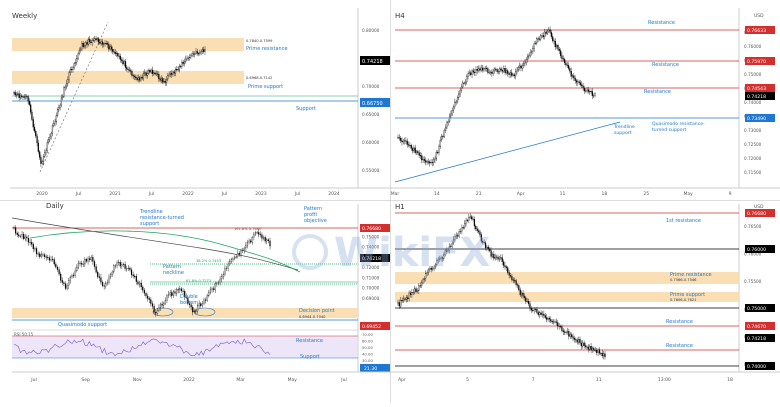  What do you see at coordinates (74, 97) in the screenshot?
I see `weekly-trendline` at bounding box center [74, 97].